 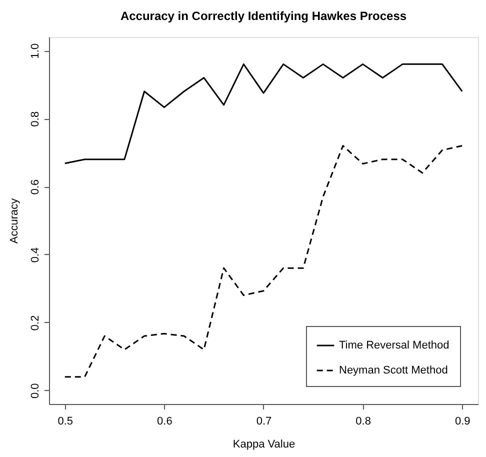 I want to click on x-tick-label: 0.5, so click(x=66, y=422).